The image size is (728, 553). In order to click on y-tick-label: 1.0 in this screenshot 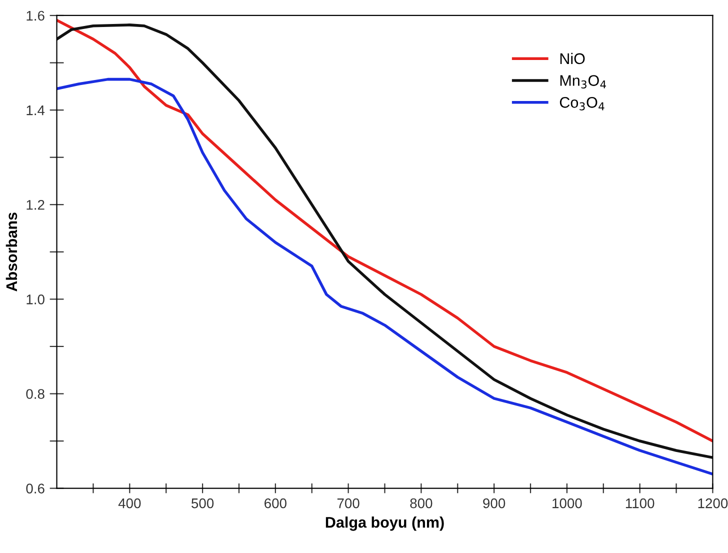, I will do `click(35, 299)`.